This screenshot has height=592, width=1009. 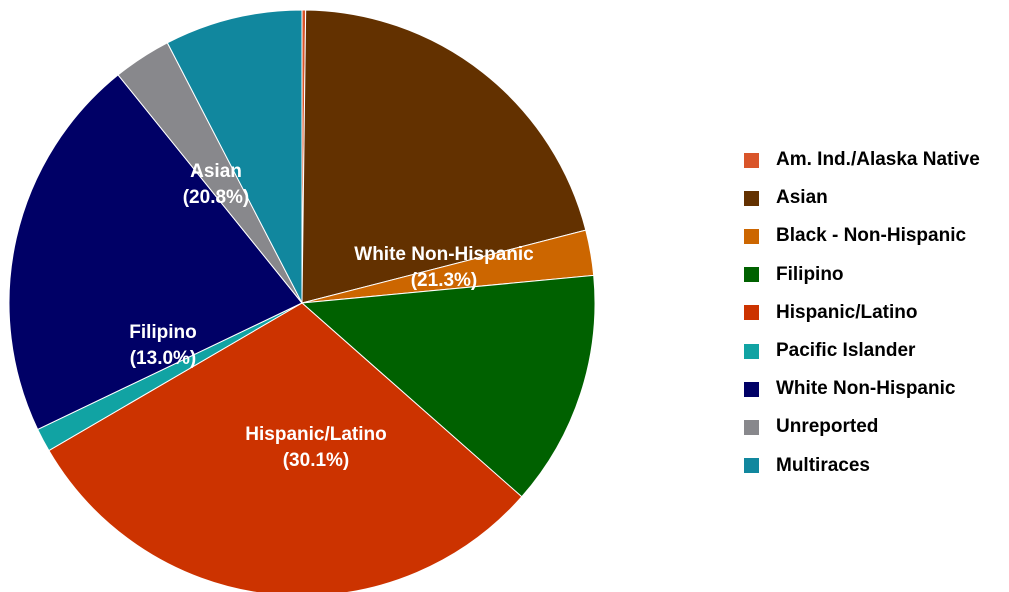 I want to click on data-label-filipino: Filipino (13.0%), so click(x=163, y=345).